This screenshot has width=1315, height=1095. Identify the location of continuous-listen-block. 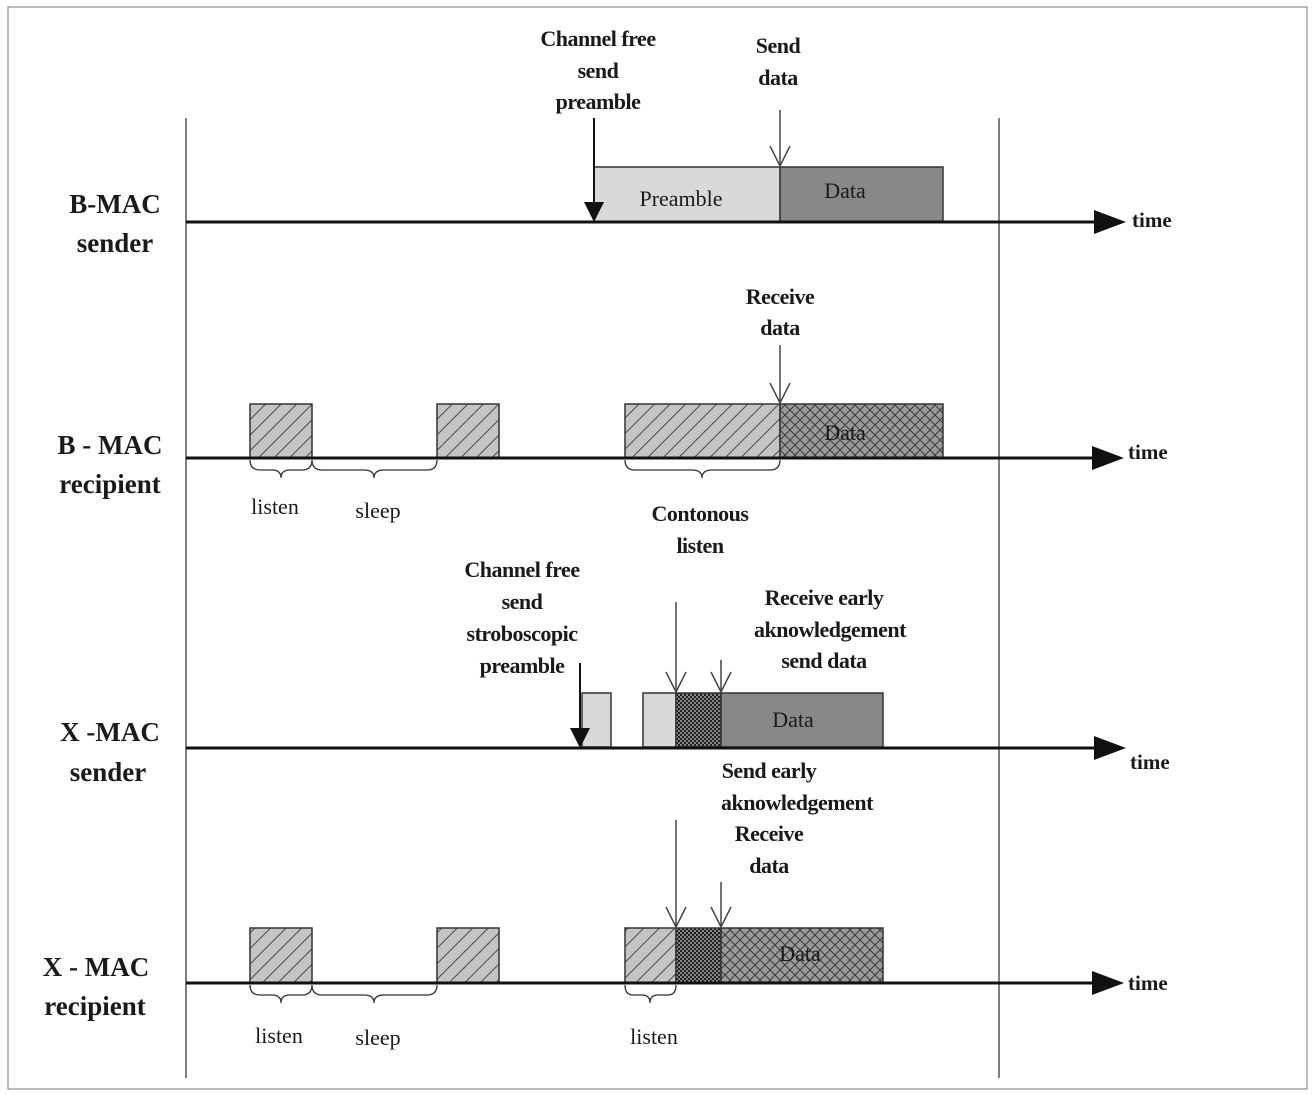
(702, 431).